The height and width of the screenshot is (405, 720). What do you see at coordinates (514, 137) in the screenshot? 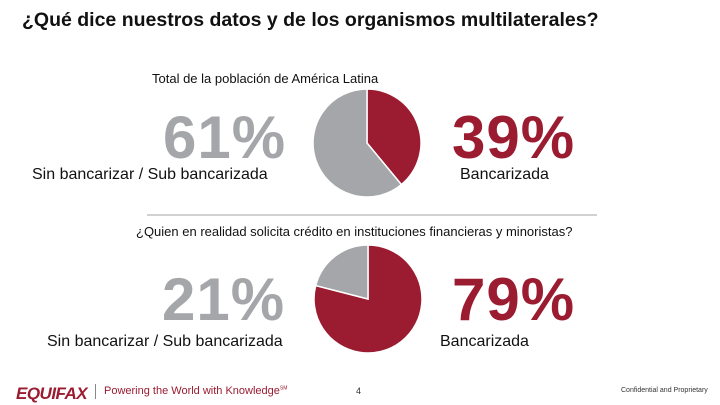
I see `chart-1-banked-percent: 39%` at bounding box center [514, 137].